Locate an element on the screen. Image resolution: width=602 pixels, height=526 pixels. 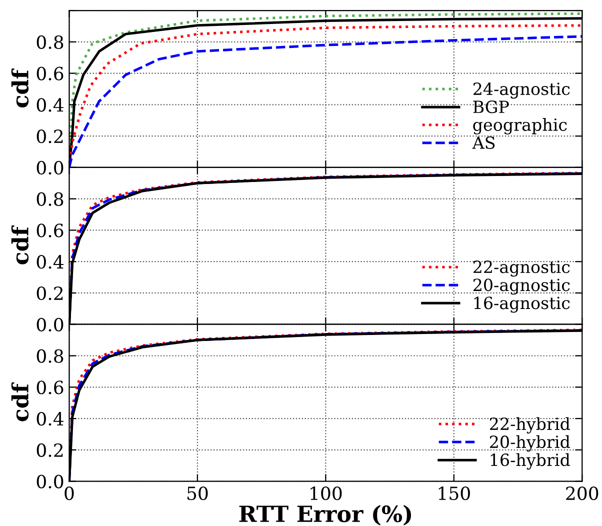
legend-label: 16-agnostic is located at coordinates (522, 304).